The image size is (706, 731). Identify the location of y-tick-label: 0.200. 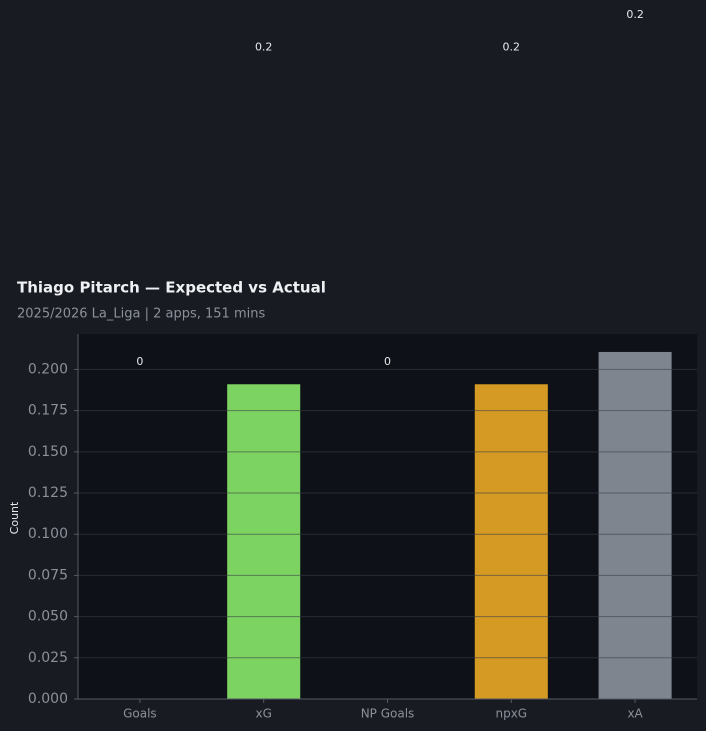
(48, 369).